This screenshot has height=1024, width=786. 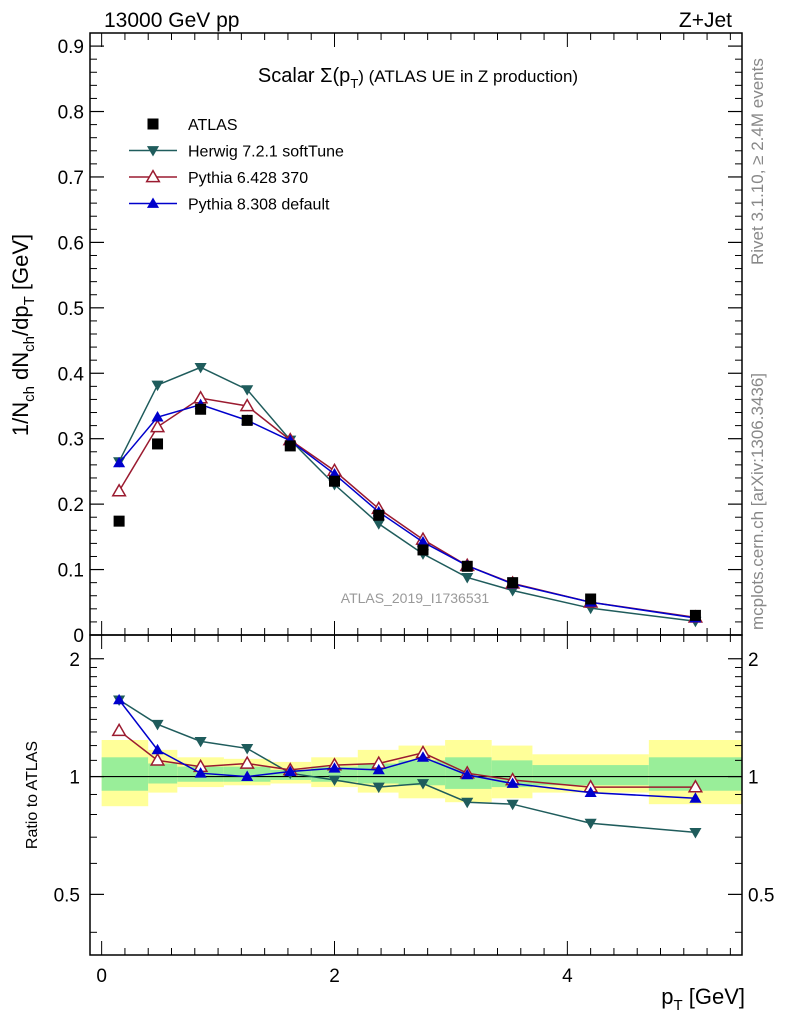 What do you see at coordinates (71, 113) in the screenshot?
I see `main-y-tick-label: 0.8` at bounding box center [71, 113].